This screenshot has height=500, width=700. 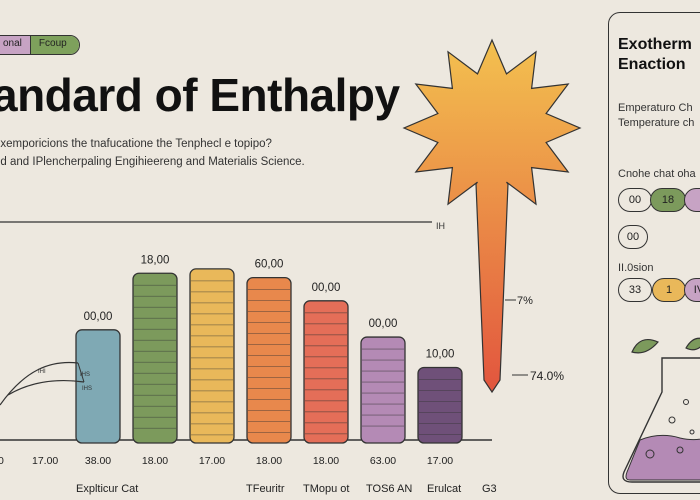 What do you see at coordinates (444, 489) in the screenshot?
I see `x-group-label-5: Erulcat` at bounding box center [444, 489].